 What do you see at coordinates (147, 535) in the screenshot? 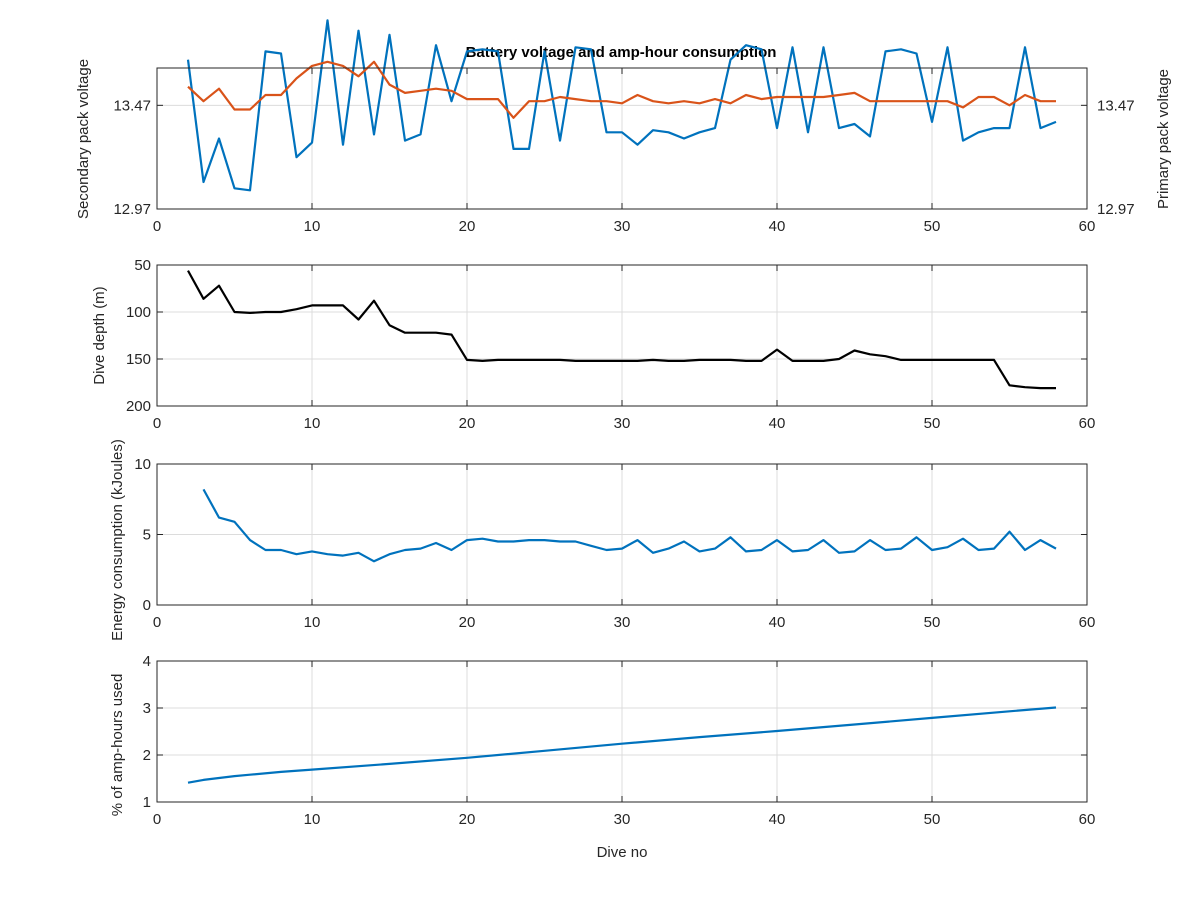
I see `y-tick-label: 5` at bounding box center [147, 535].